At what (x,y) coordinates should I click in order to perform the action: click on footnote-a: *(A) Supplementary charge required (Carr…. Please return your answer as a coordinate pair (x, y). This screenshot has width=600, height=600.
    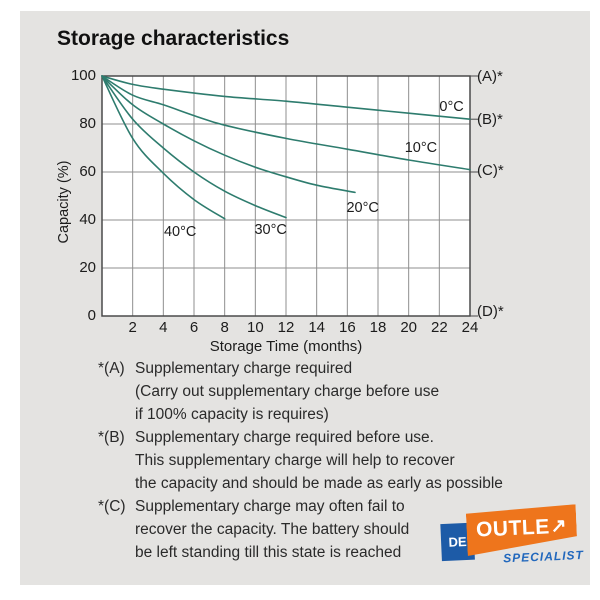
    Looking at the image, I should click on (338, 391).